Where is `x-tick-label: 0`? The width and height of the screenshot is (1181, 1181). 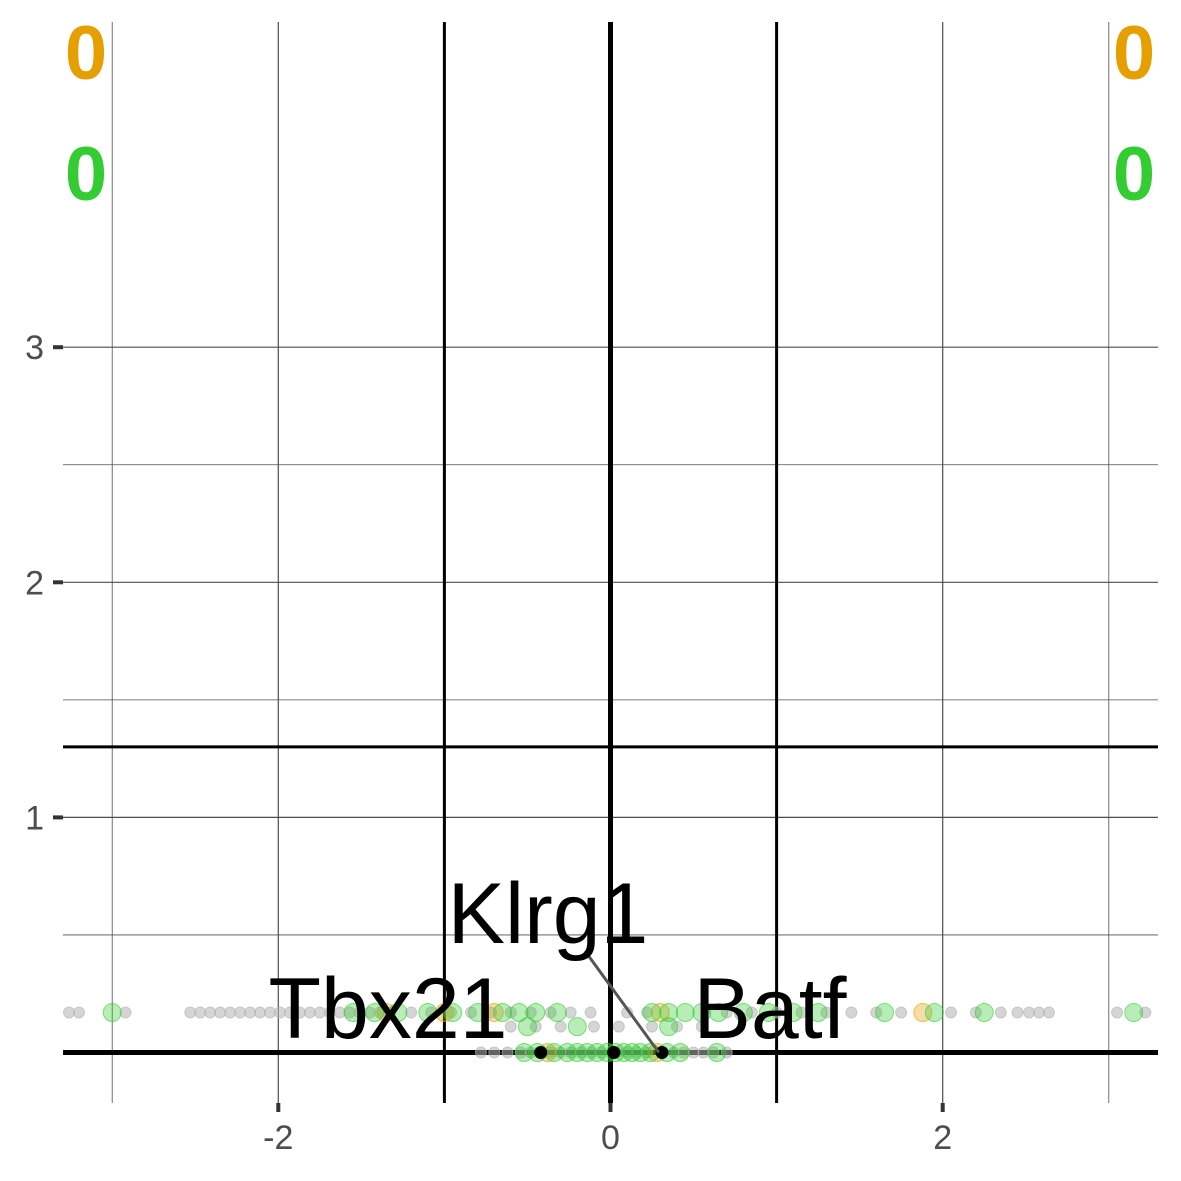
x-tick-label: 0 is located at coordinates (610, 1138).